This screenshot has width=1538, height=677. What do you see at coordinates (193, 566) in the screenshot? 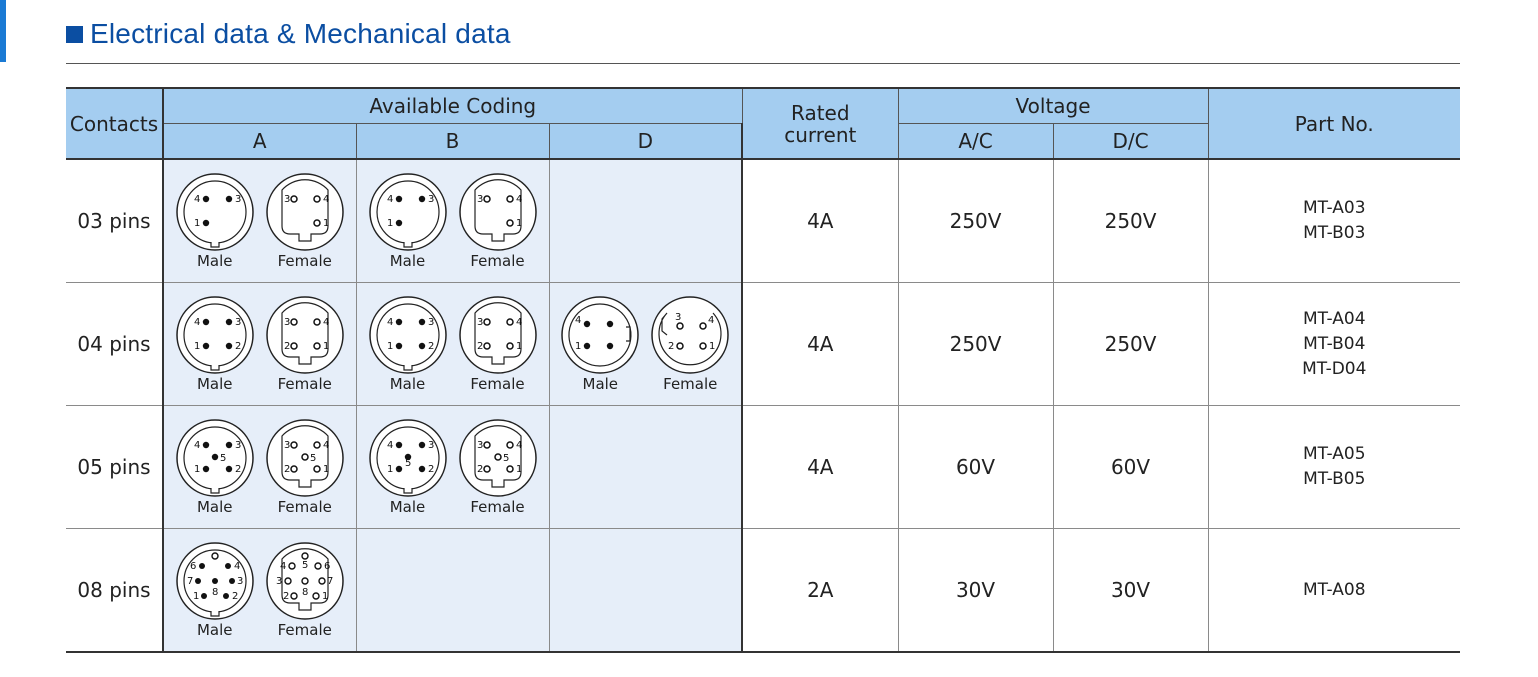
I see `pin-label: 6` at bounding box center [193, 566].